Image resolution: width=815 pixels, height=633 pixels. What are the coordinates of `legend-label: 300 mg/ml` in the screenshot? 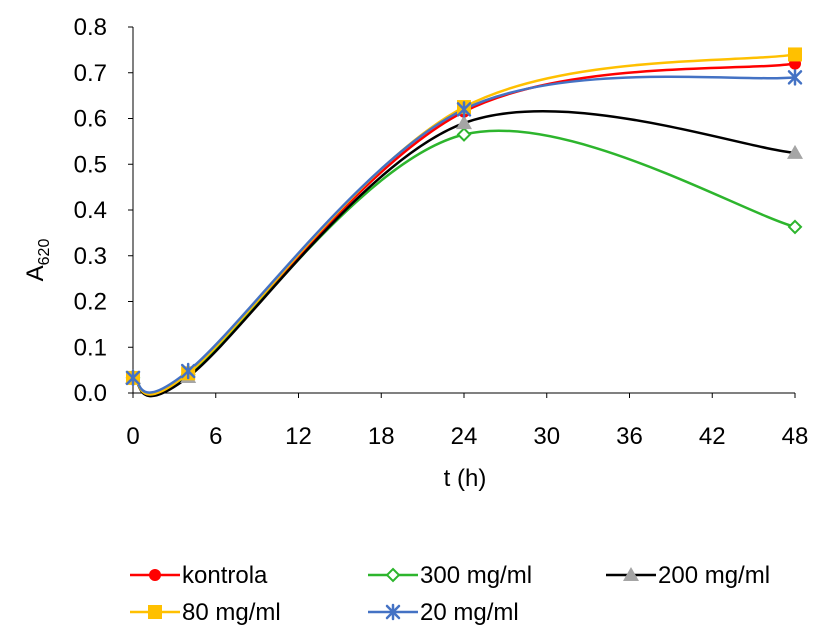 It's located at (476, 575).